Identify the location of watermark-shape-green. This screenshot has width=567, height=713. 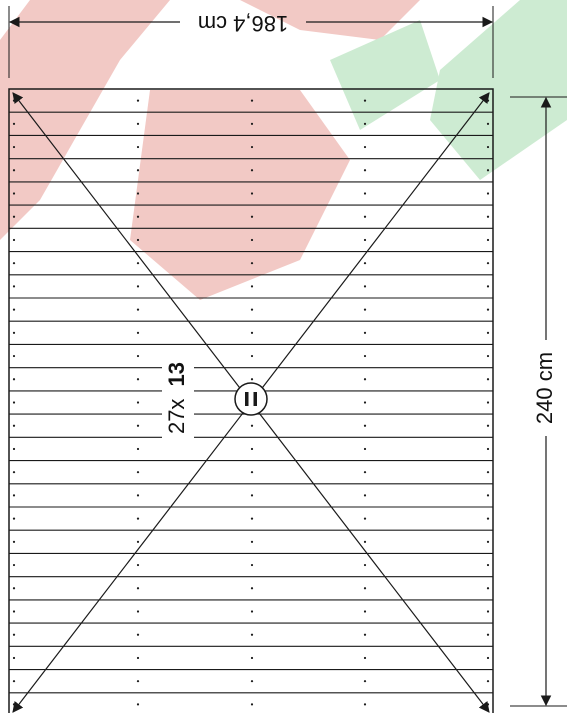
(385, 75).